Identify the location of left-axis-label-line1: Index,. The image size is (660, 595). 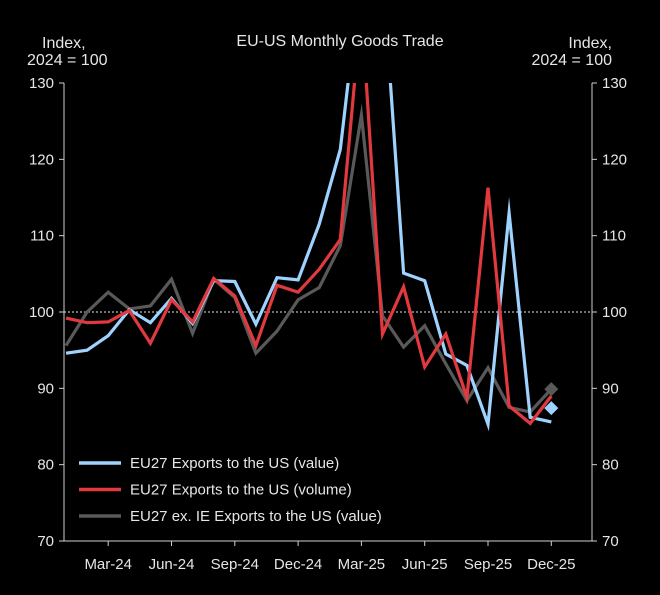
(64, 43).